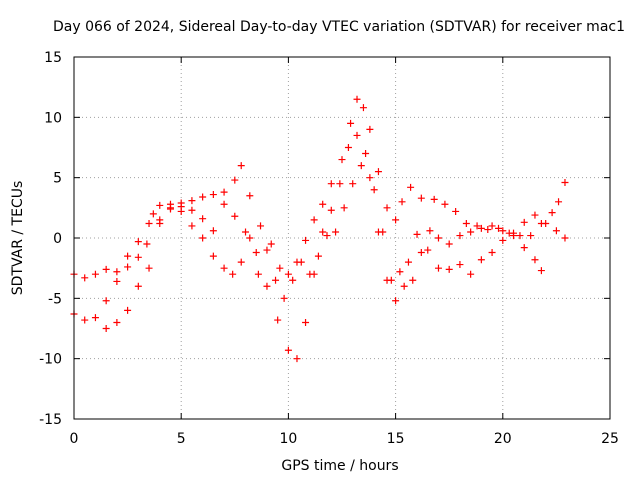 The height and width of the screenshot is (480, 640). Describe the element at coordinates (288, 439) in the screenshot. I see `x-tick-label: 10` at that location.